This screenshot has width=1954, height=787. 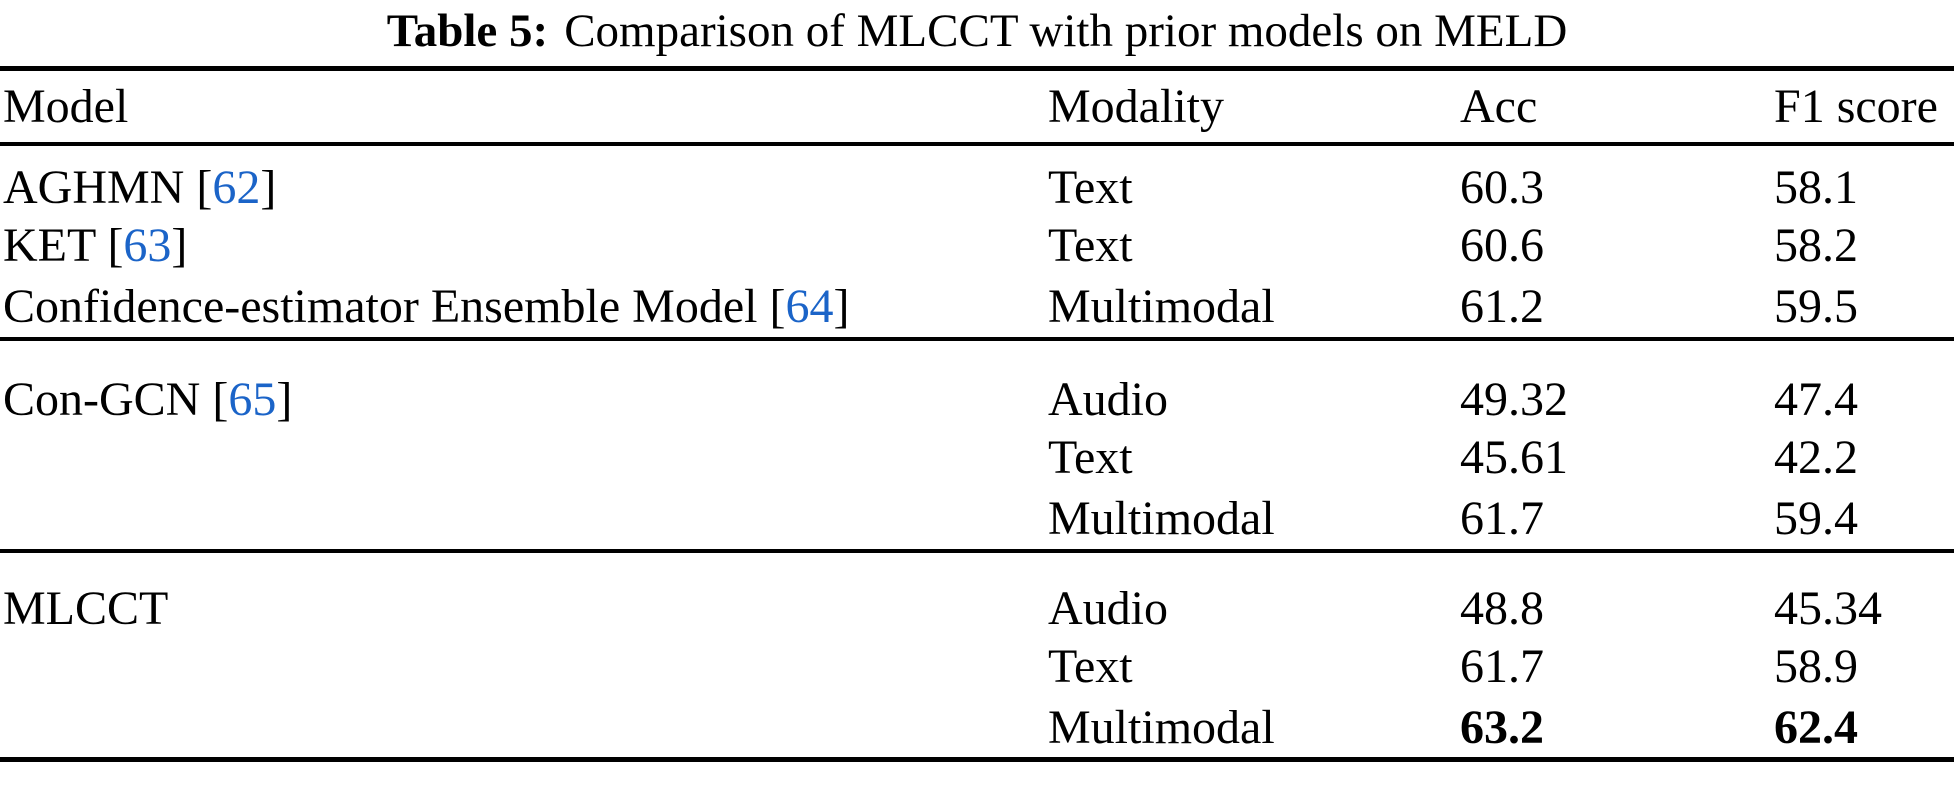 I want to click on table-row: Con-GCN [65] Audio 49.32 47.4, so click(x=977, y=383).